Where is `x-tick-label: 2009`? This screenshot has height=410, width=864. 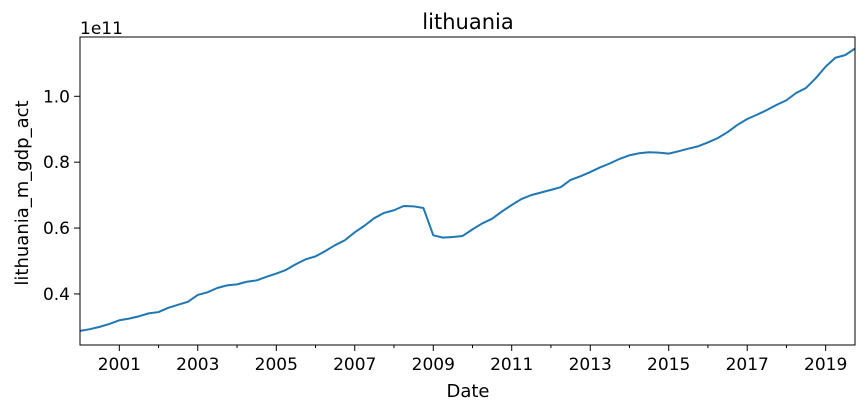
x-tick-label: 2009 is located at coordinates (433, 365).